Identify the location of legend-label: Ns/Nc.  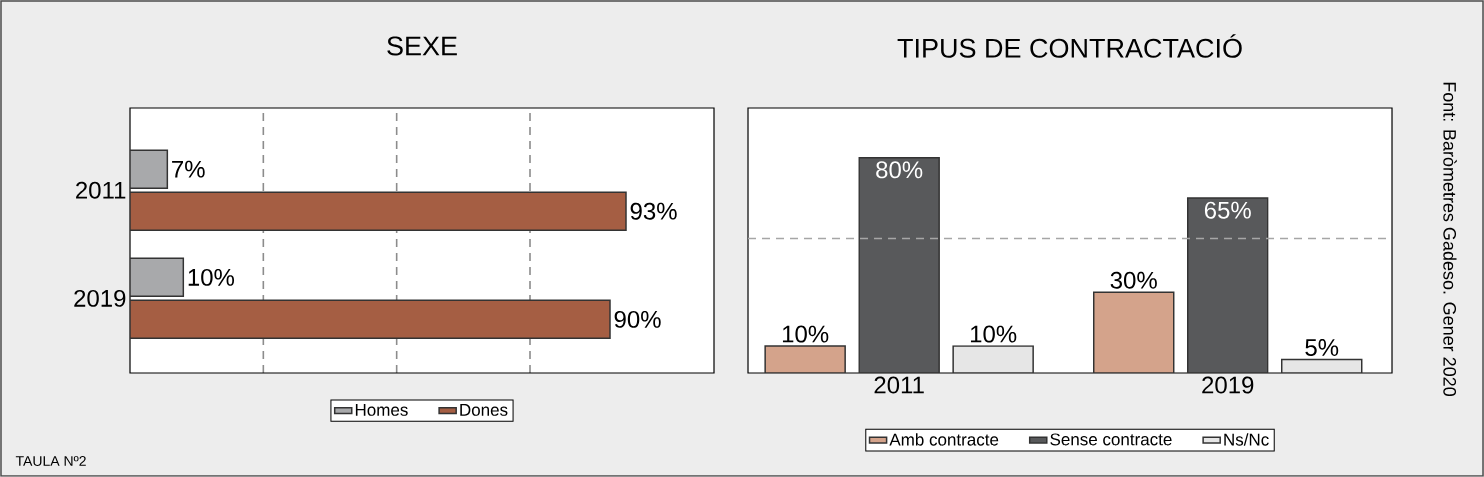
(1246, 439).